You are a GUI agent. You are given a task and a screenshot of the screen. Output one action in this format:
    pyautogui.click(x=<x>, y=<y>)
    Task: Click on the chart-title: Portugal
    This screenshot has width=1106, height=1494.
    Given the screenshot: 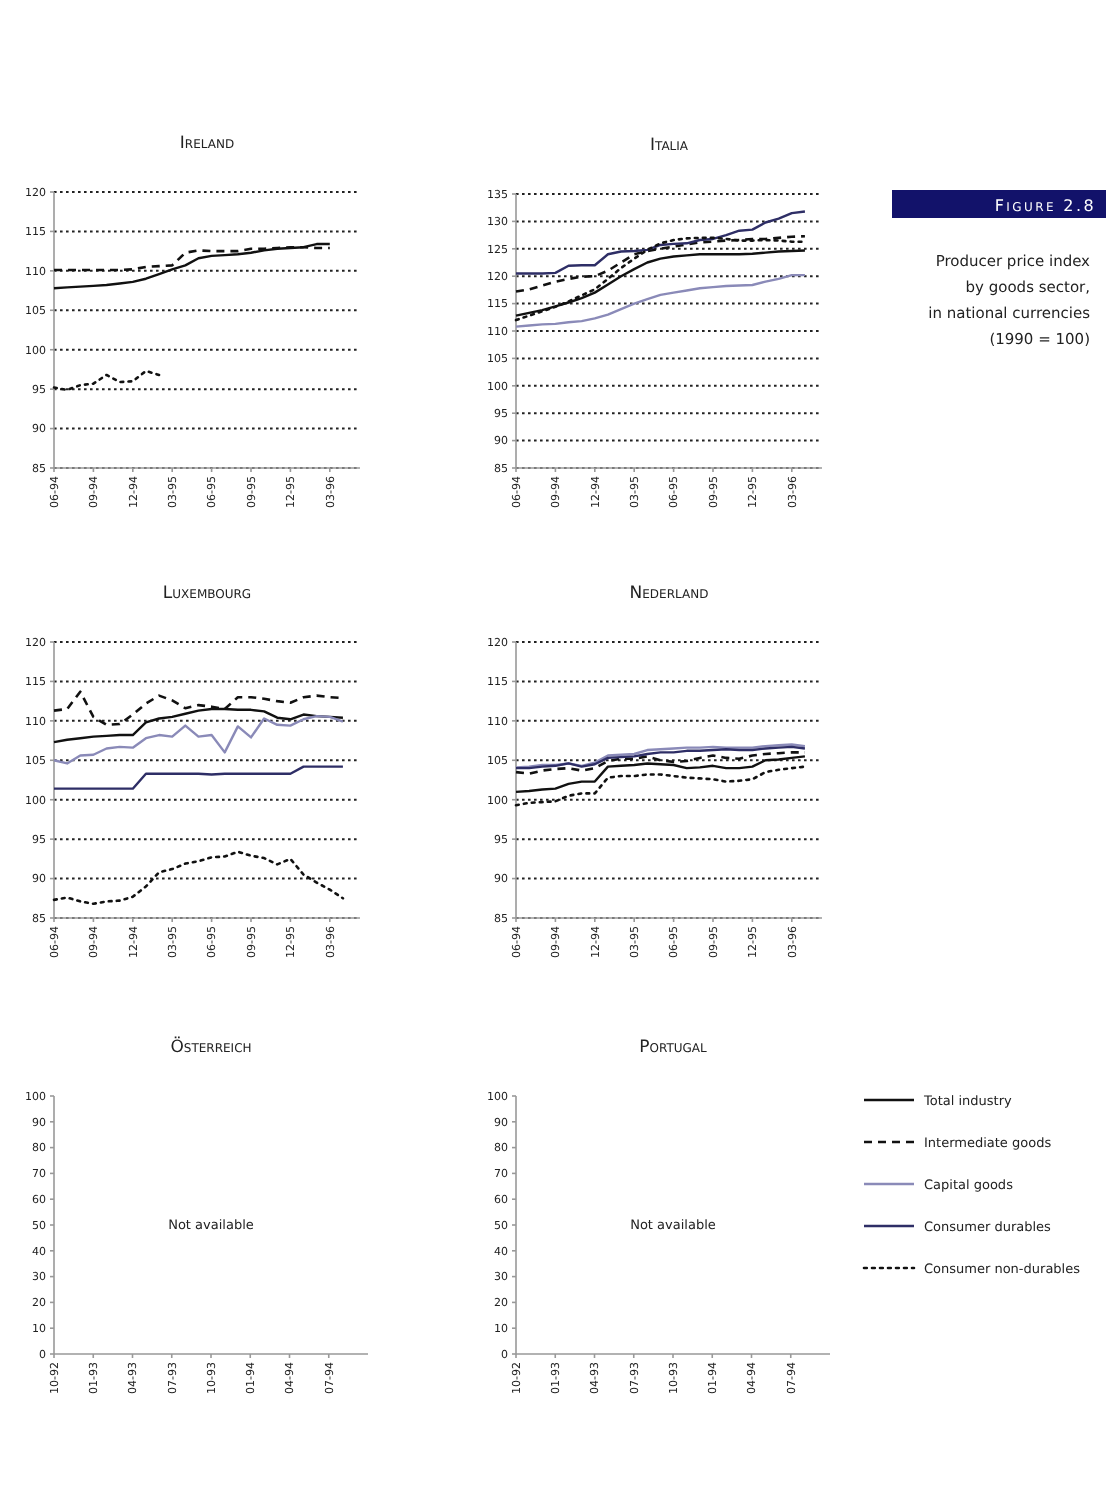 What is the action you would take?
    pyautogui.click(x=674, y=1048)
    